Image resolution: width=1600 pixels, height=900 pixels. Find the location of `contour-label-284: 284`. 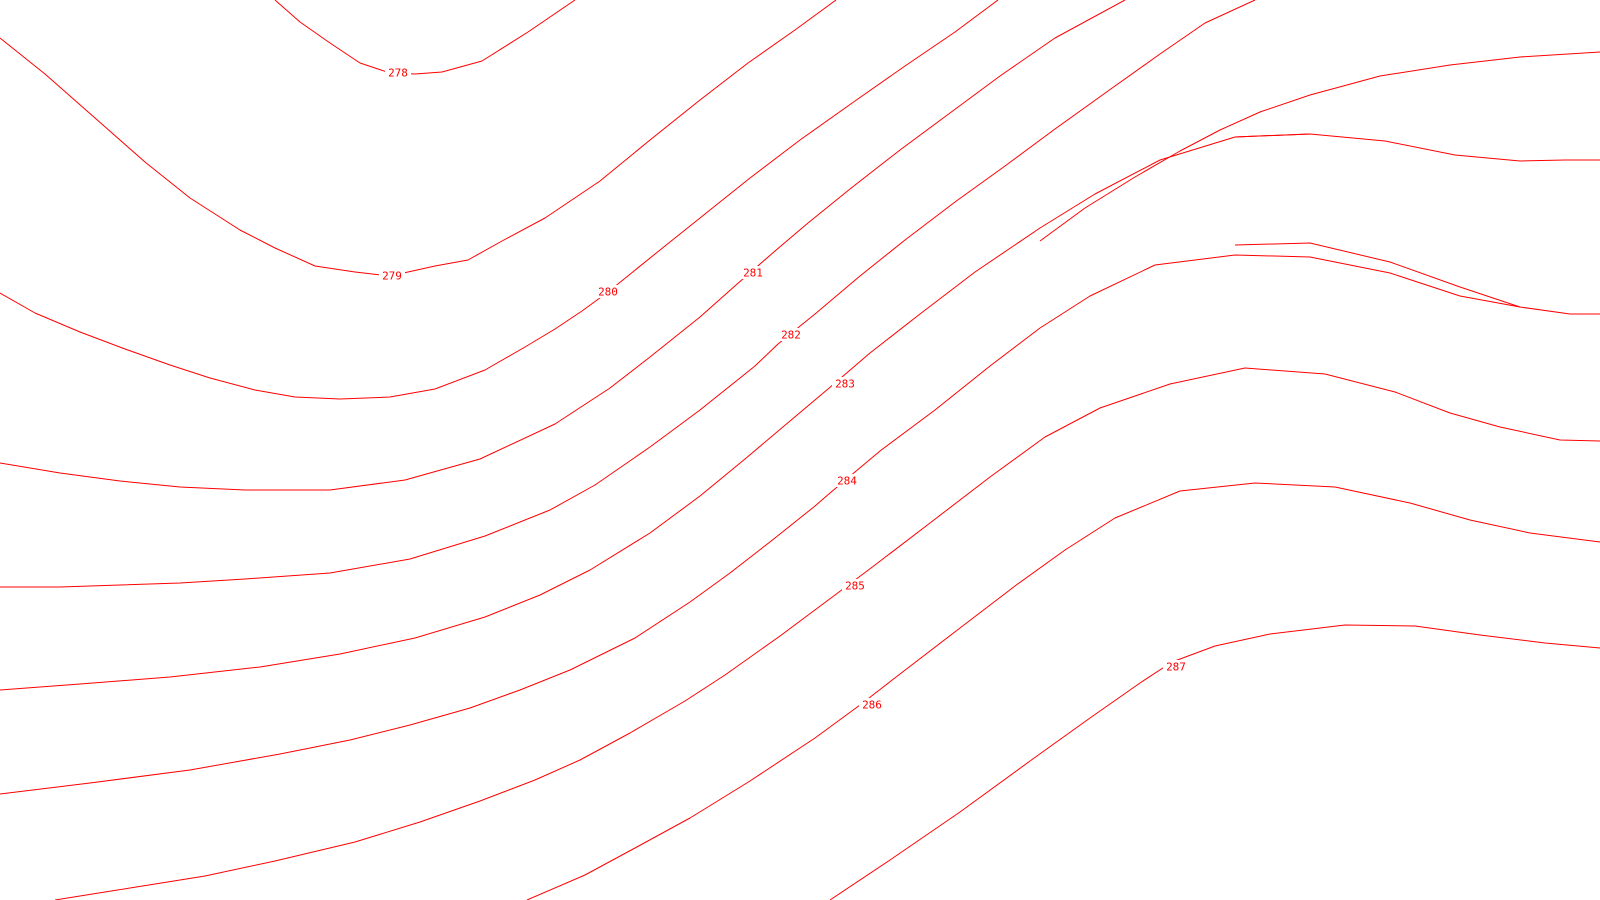

contour-label-284: 284 is located at coordinates (847, 481).